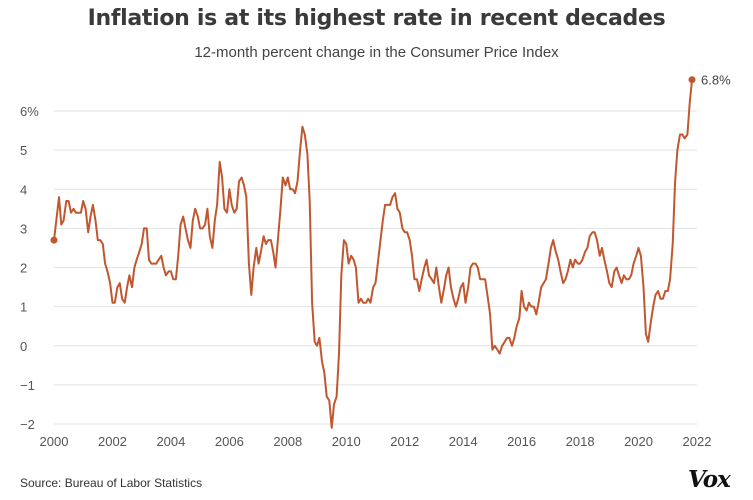 This screenshot has width=753, height=500. I want to click on y-axis-ticks: 6% 5 4 3 2 1 0 −1 −2, so click(29, 268).